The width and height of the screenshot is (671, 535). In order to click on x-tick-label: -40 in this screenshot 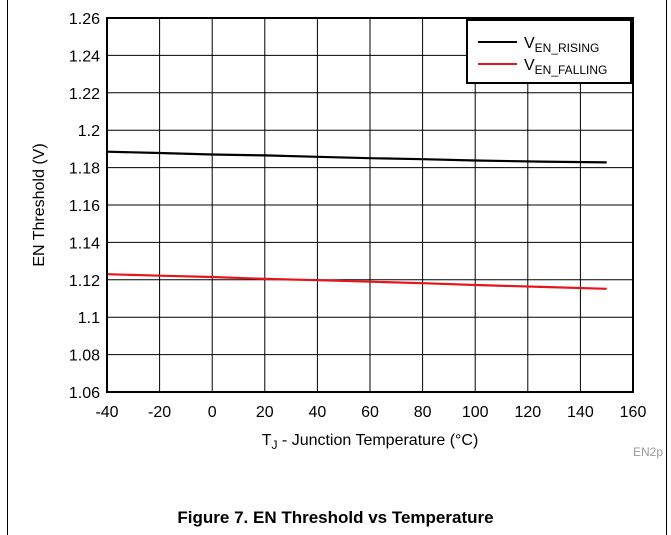, I will do `click(106, 412)`.